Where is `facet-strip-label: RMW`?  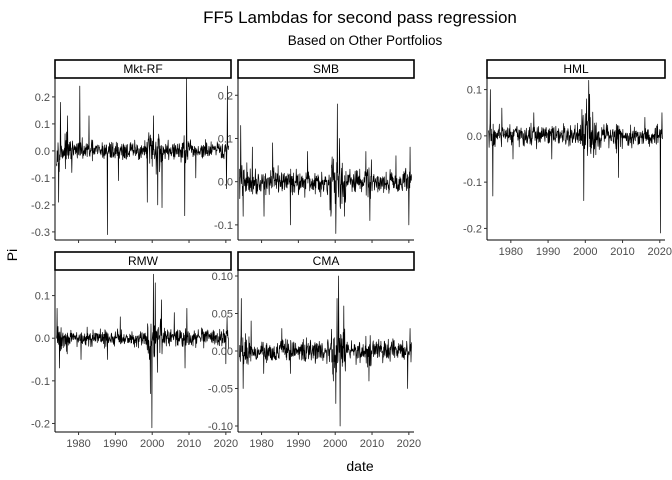
facet-strip-label: RMW is located at coordinates (143, 261).